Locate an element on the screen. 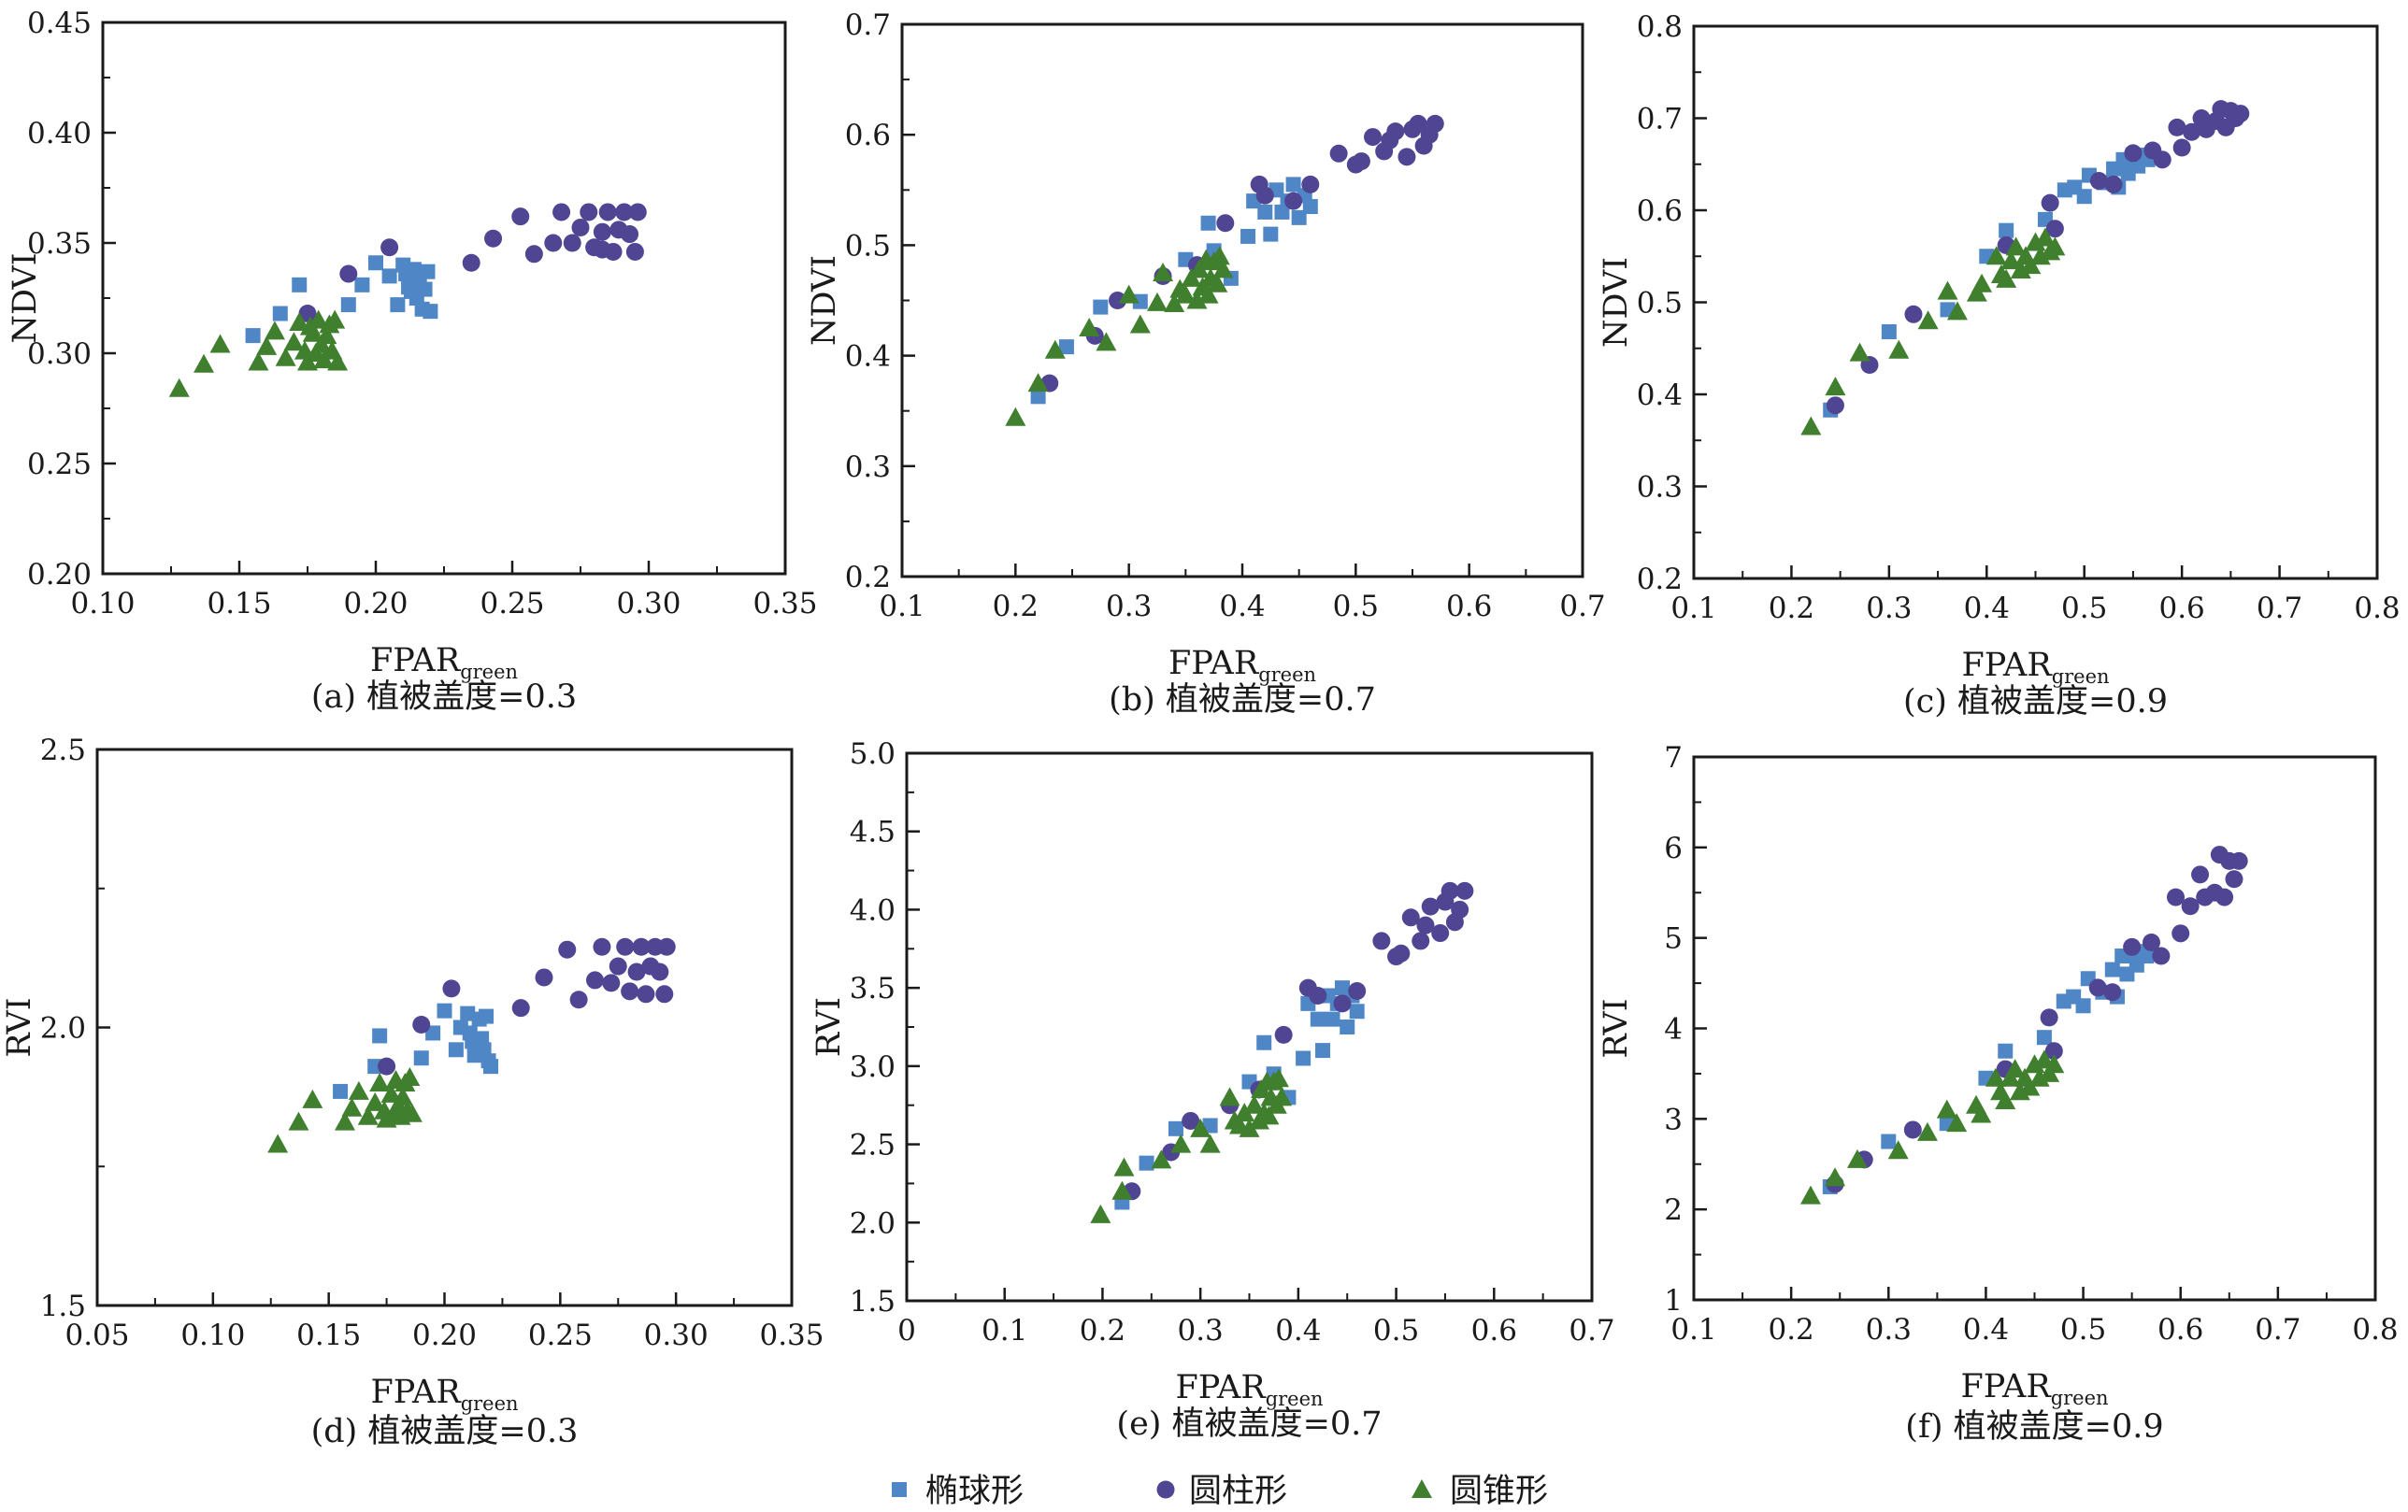 This screenshot has height=1512, width=2408. y-tick-label: 4.0 is located at coordinates (873, 910).